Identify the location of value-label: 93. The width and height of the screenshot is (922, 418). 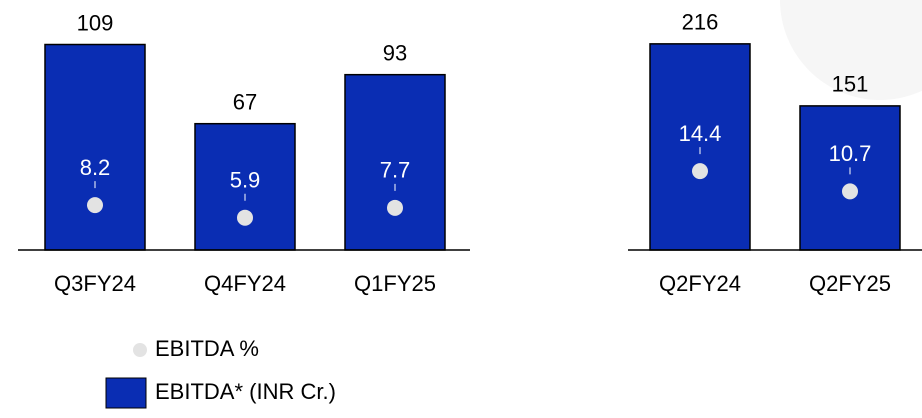
(395, 52).